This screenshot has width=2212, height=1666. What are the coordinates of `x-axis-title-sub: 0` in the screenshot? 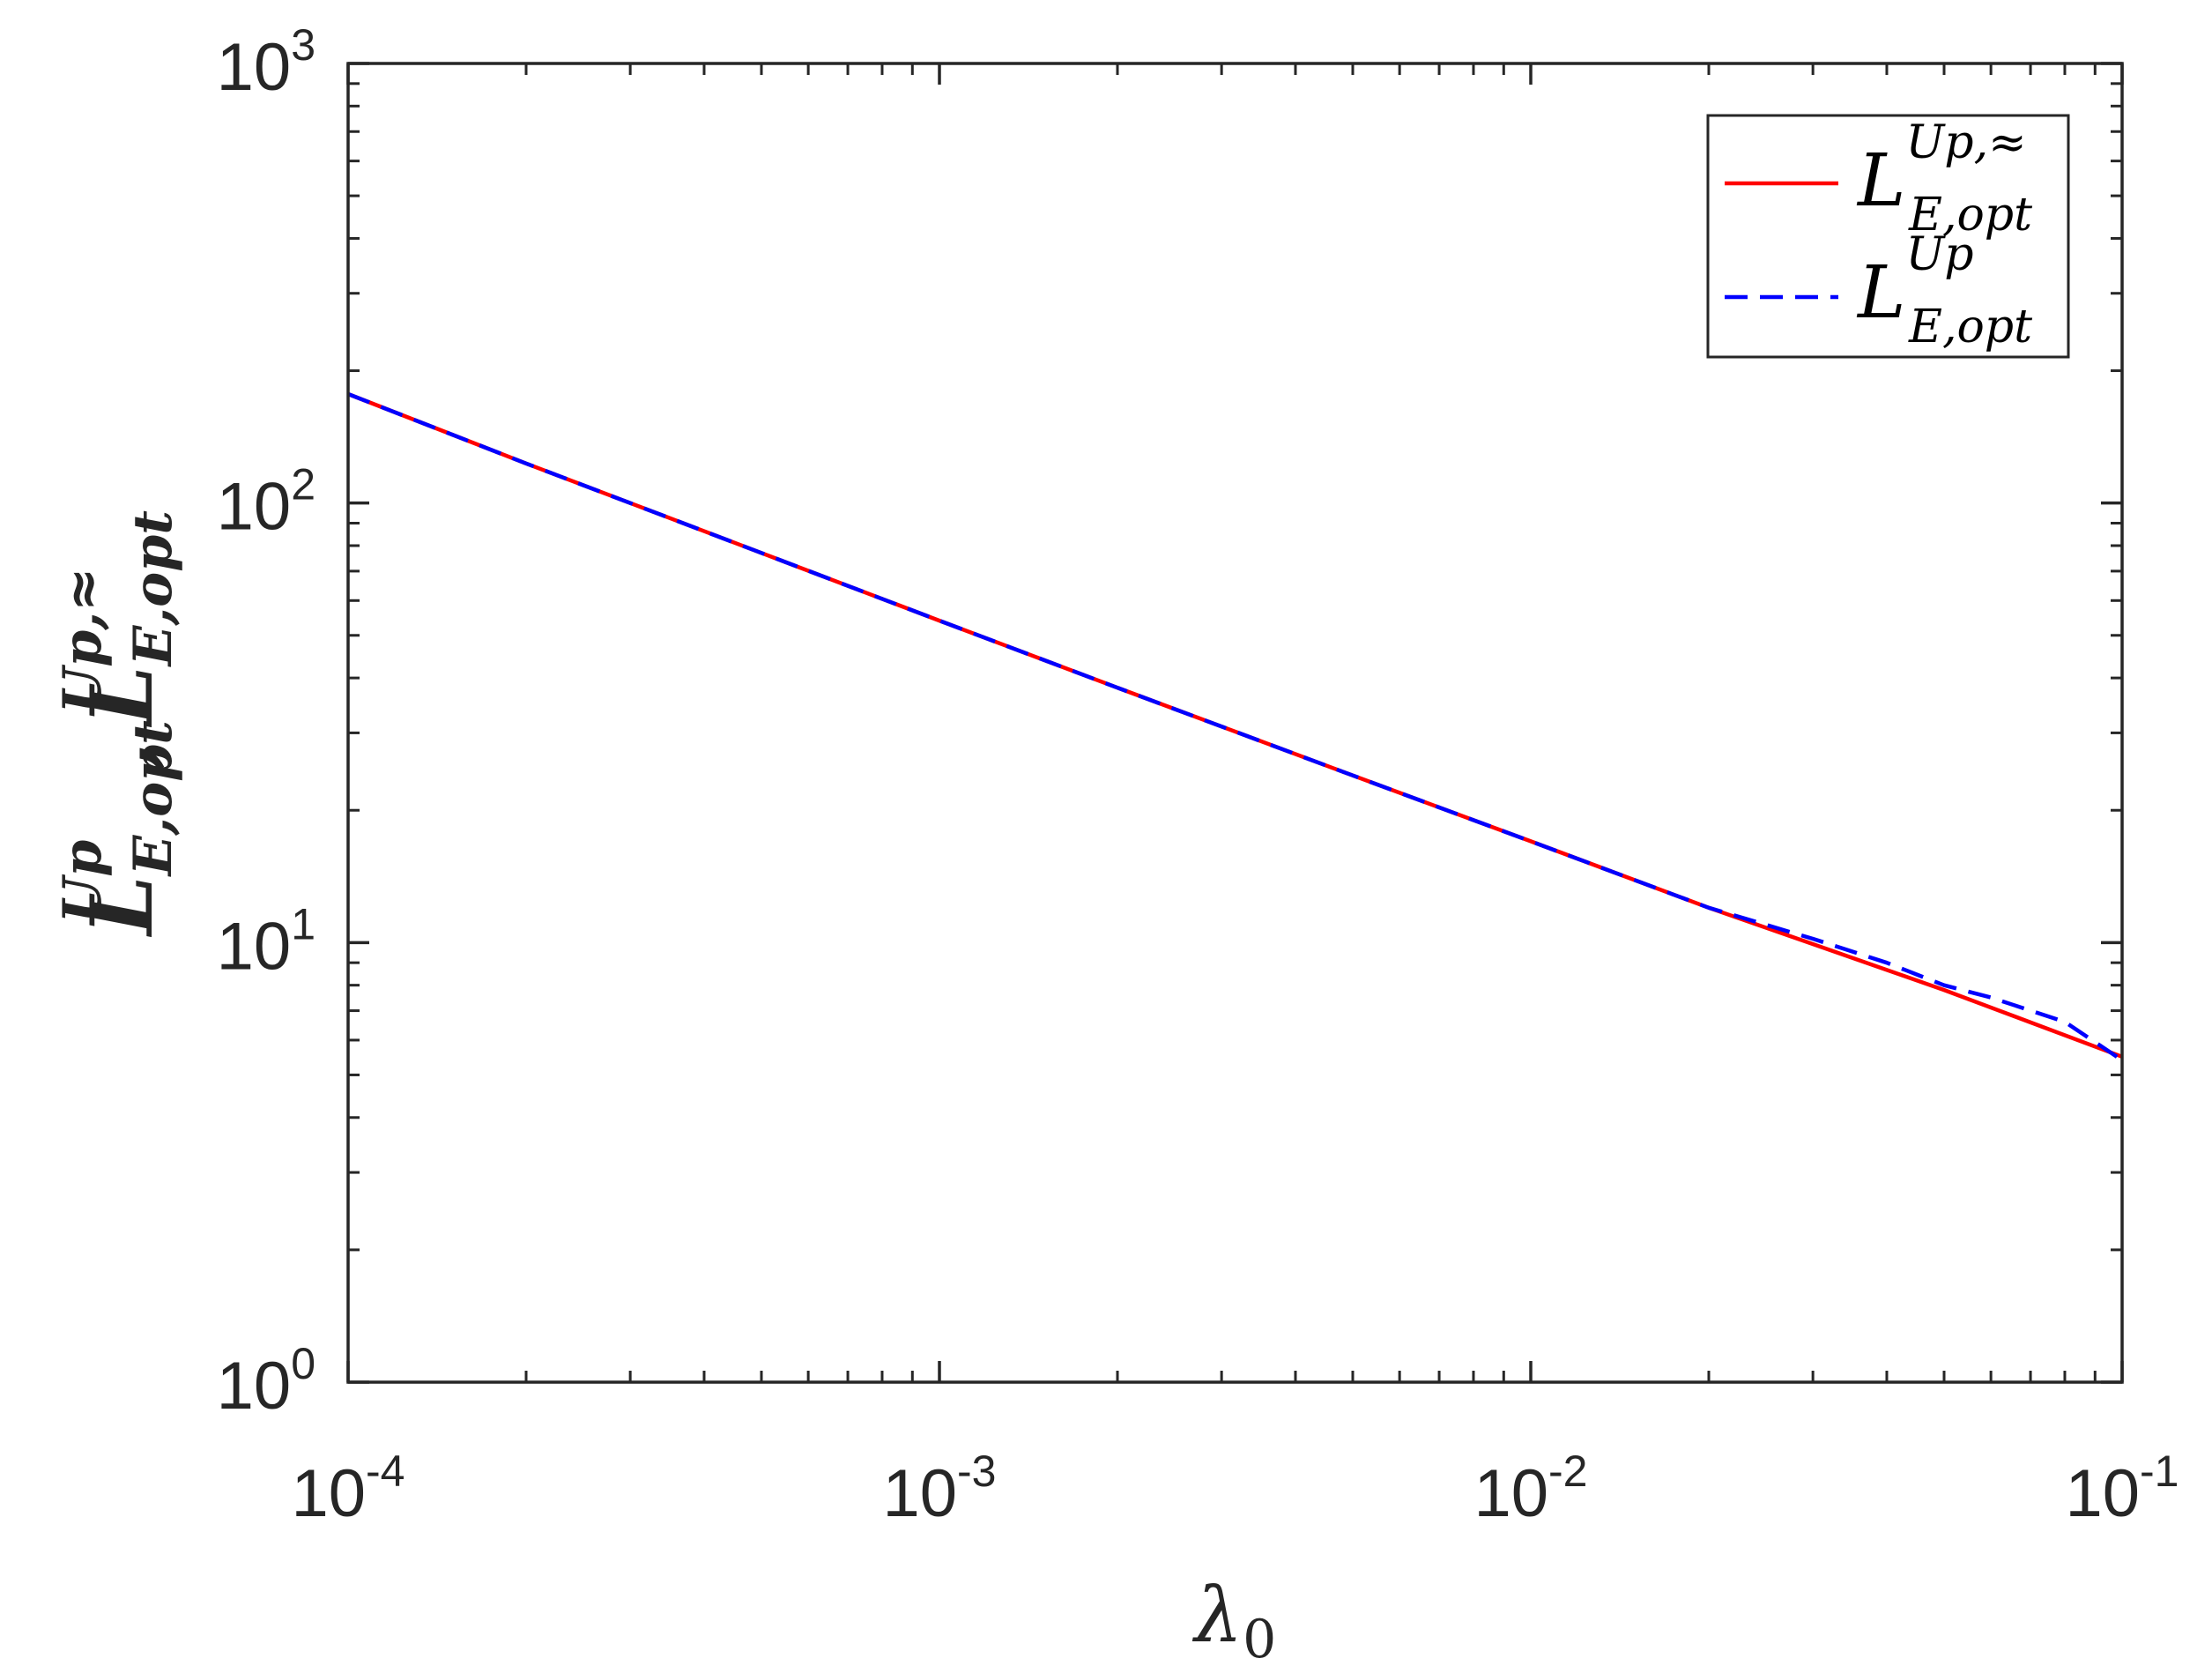 It's located at (1260, 1638).